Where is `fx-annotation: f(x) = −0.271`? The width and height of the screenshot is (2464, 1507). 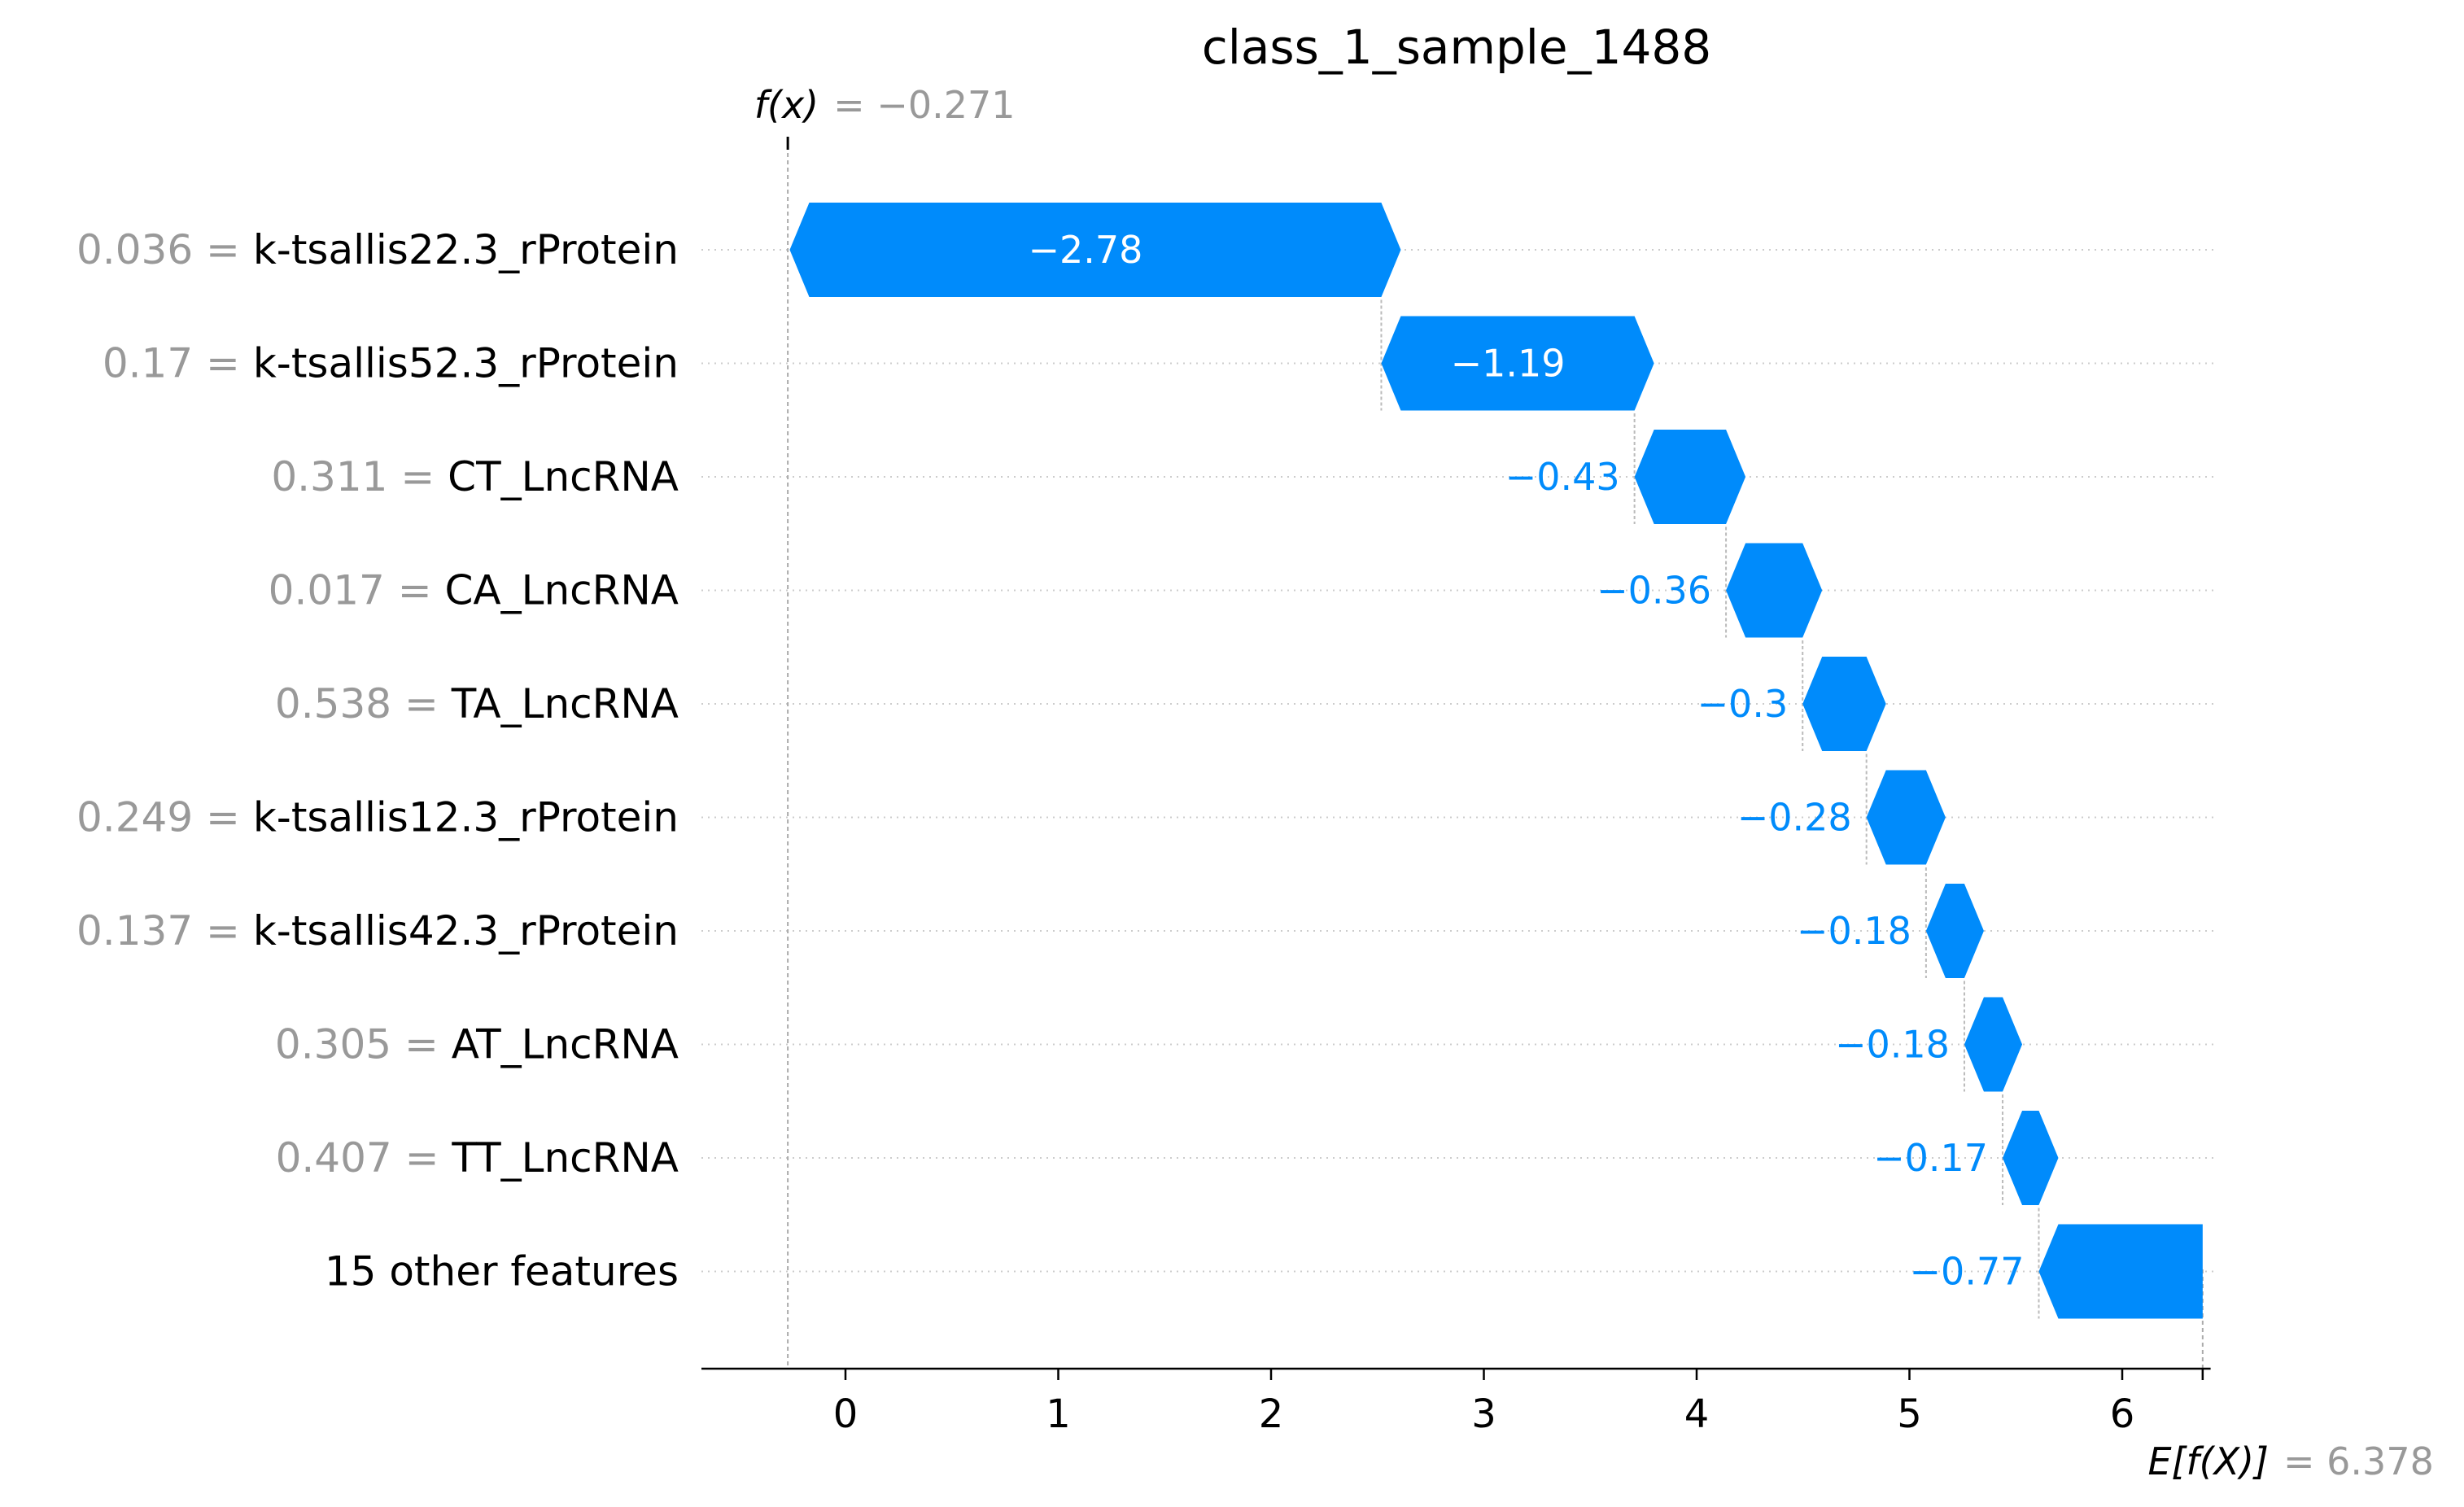 fx-annotation: f(x) = −0.271 is located at coordinates (885, 105).